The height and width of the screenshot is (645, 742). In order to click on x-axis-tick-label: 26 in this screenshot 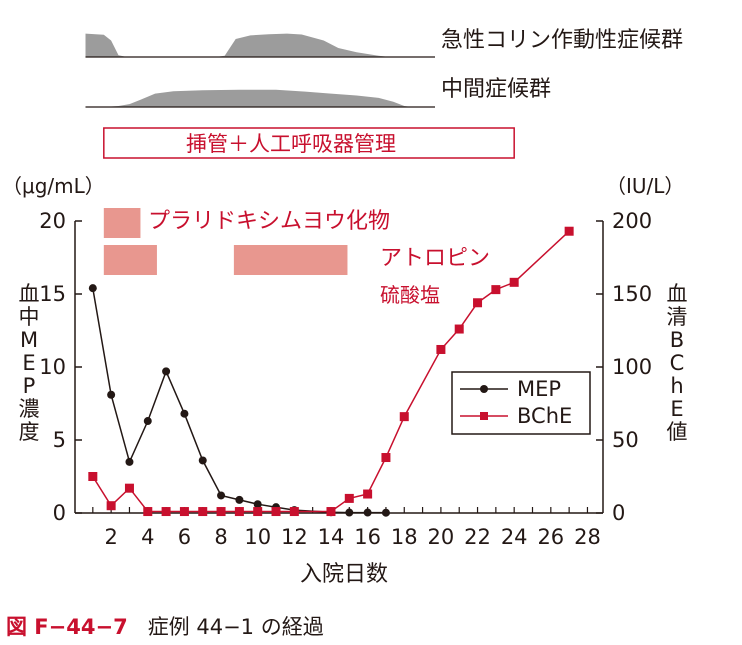, I will do `click(550, 537)`.